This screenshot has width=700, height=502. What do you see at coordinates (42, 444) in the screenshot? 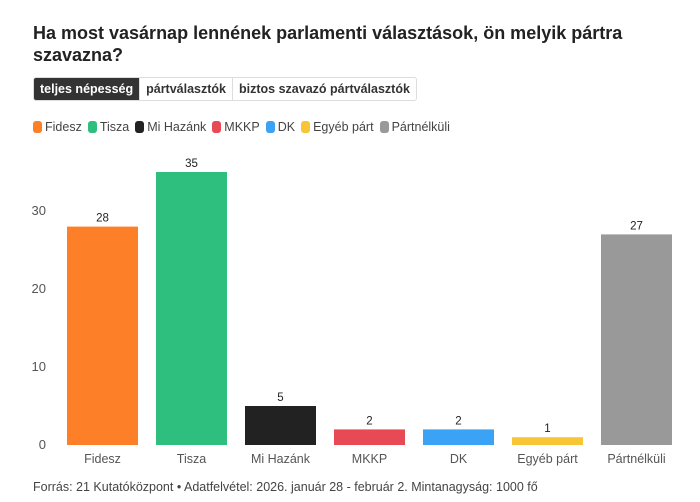
I see `y-tick-label: 0` at bounding box center [42, 444].